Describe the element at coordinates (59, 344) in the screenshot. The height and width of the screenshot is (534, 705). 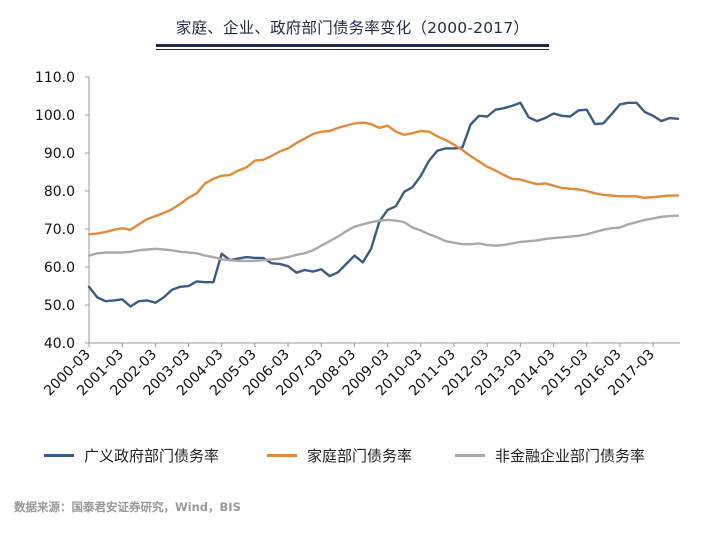
I see `y-tick-label: 40.0` at that location.